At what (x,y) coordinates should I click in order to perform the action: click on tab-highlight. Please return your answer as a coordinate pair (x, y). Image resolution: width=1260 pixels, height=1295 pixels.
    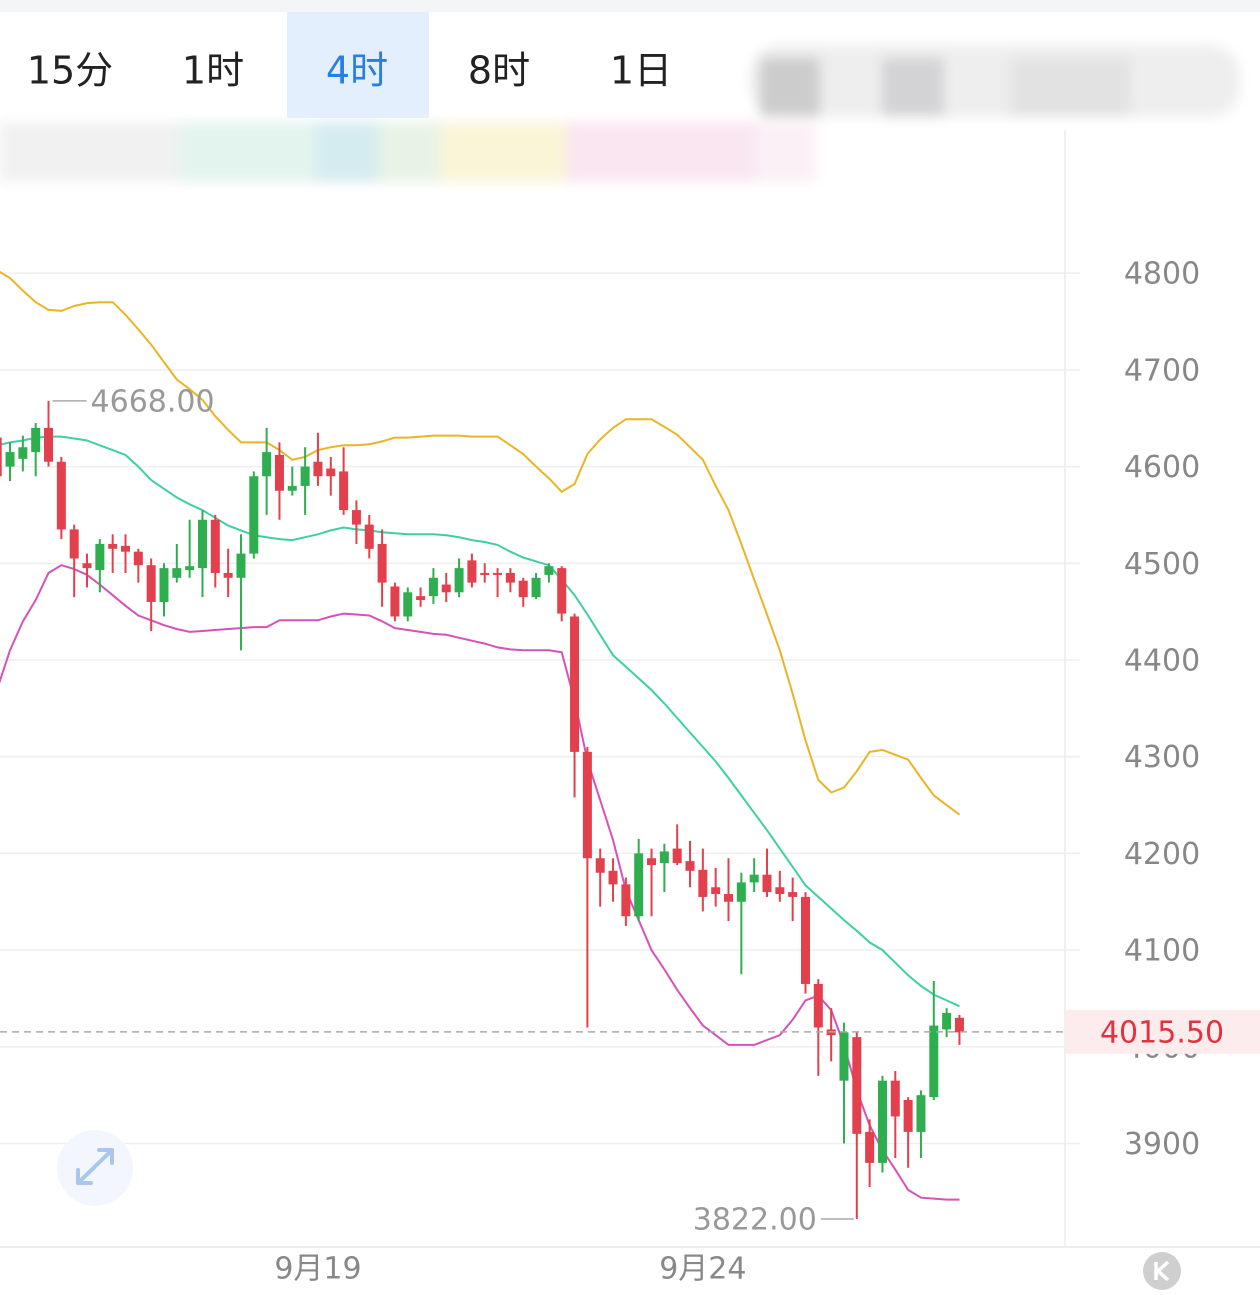
    Looking at the image, I should click on (358, 65).